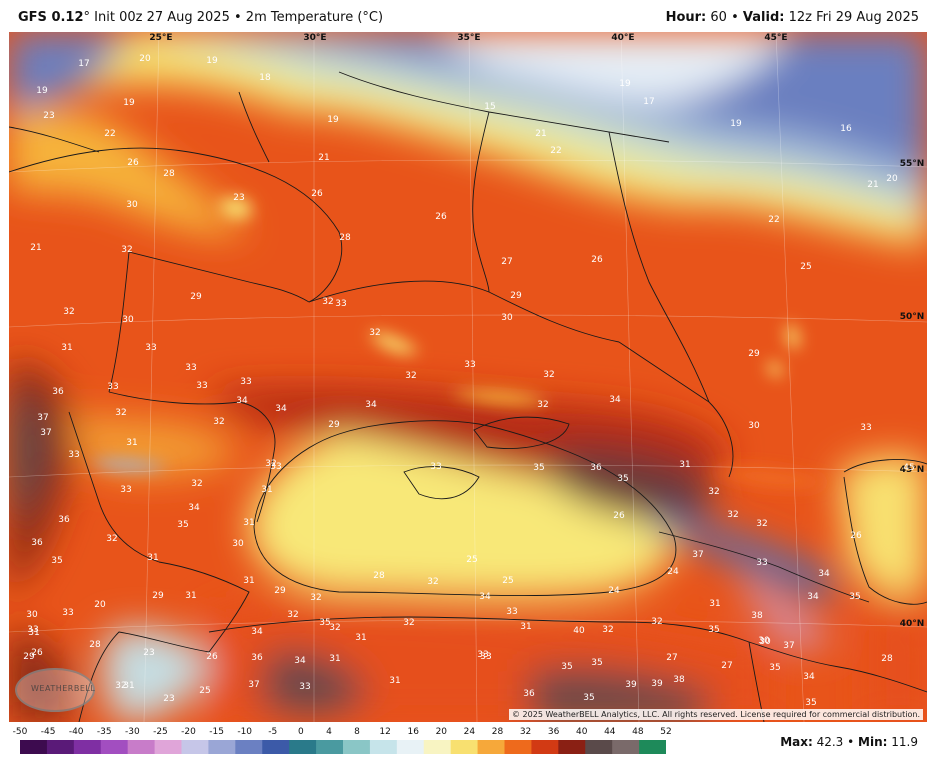  I want to click on field-name: 2m Temperature (°C), so click(314, 17).